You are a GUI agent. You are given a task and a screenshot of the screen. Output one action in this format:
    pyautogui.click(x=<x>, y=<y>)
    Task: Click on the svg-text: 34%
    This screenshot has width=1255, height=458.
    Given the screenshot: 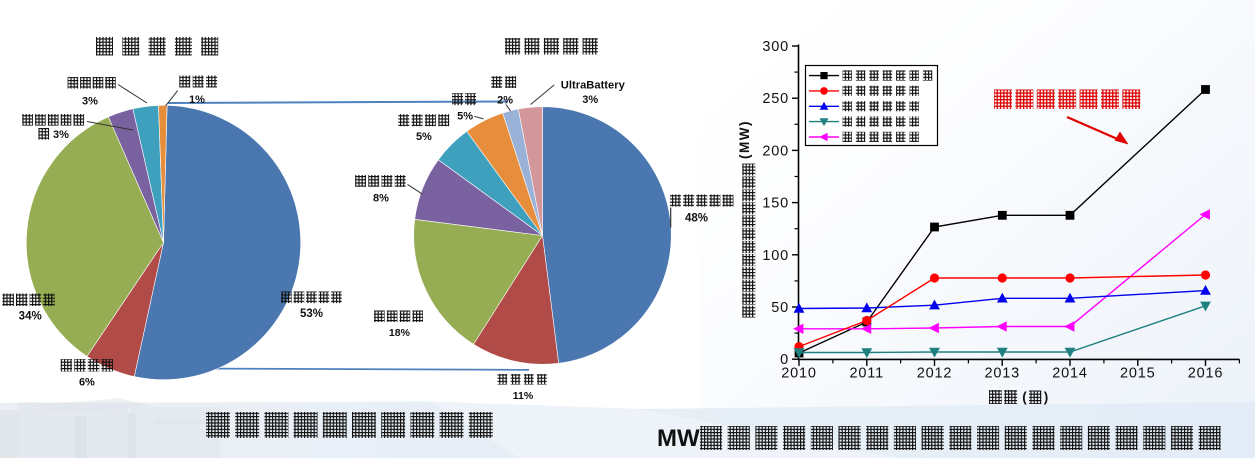 What is the action you would take?
    pyautogui.click(x=30, y=317)
    